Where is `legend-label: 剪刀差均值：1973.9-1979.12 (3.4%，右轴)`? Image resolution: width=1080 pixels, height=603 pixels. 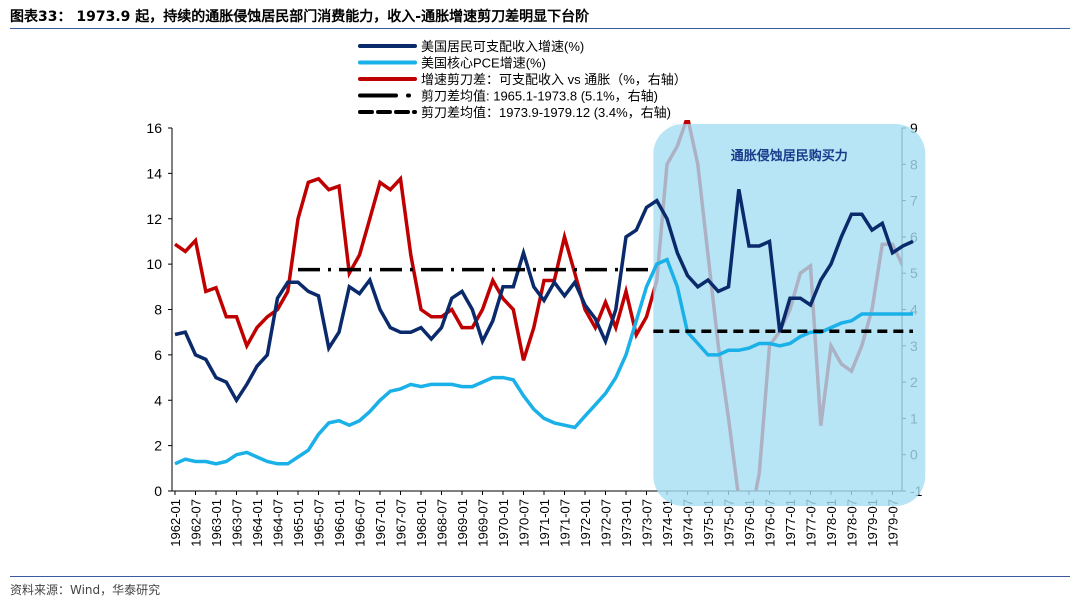 legend-label: 剪刀差均值：1973.9-1979.12 (3.4%，右轴) is located at coordinates (546, 112).